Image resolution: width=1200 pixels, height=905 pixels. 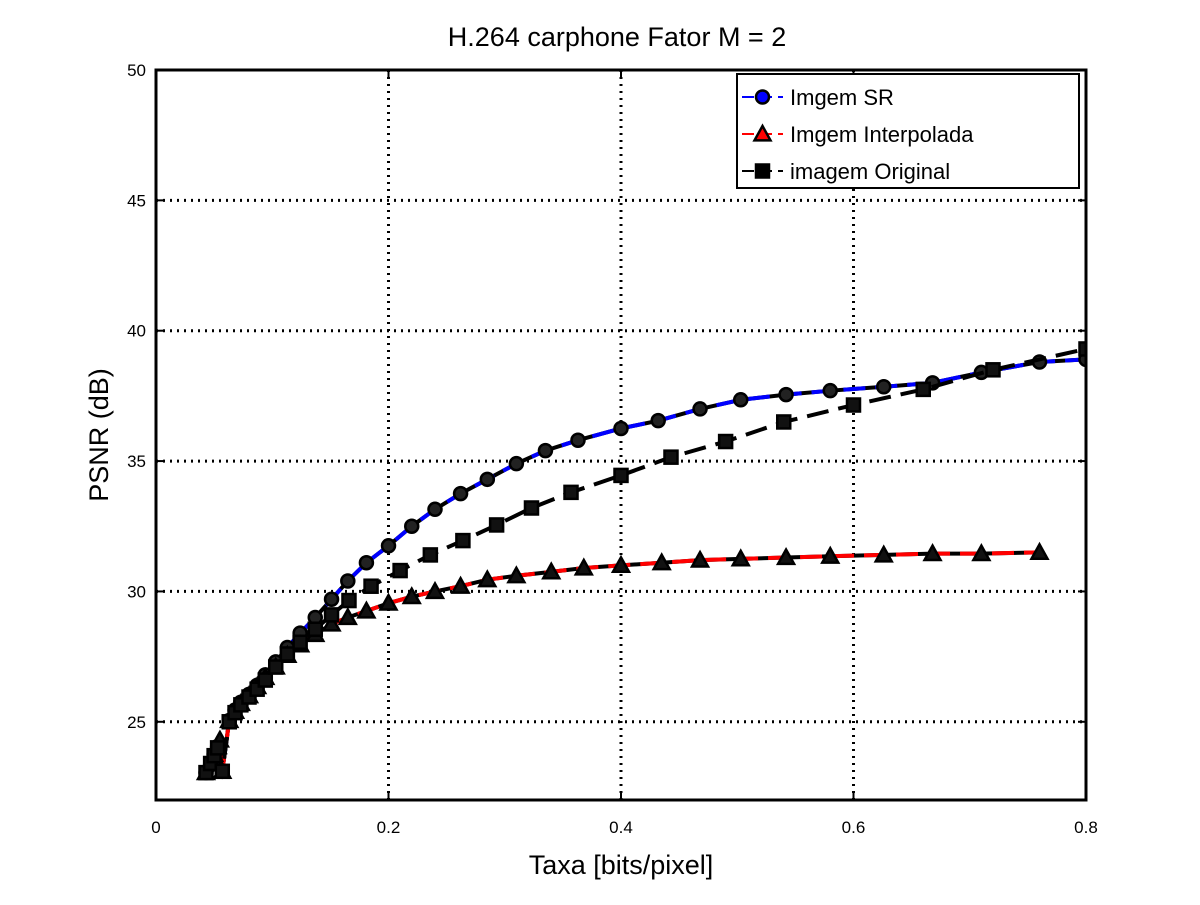 What do you see at coordinates (842, 97) in the screenshot?
I see `legend-label: Imgem SR` at bounding box center [842, 97].